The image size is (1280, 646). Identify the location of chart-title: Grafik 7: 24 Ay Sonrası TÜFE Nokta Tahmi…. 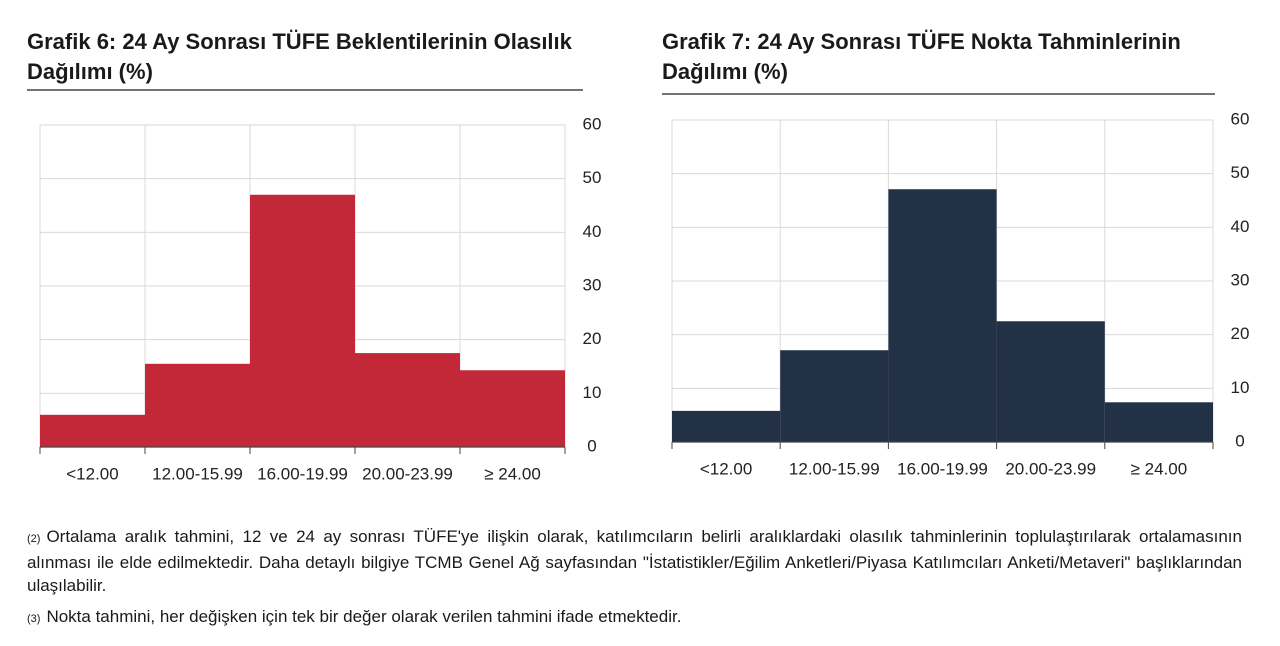
(921, 56).